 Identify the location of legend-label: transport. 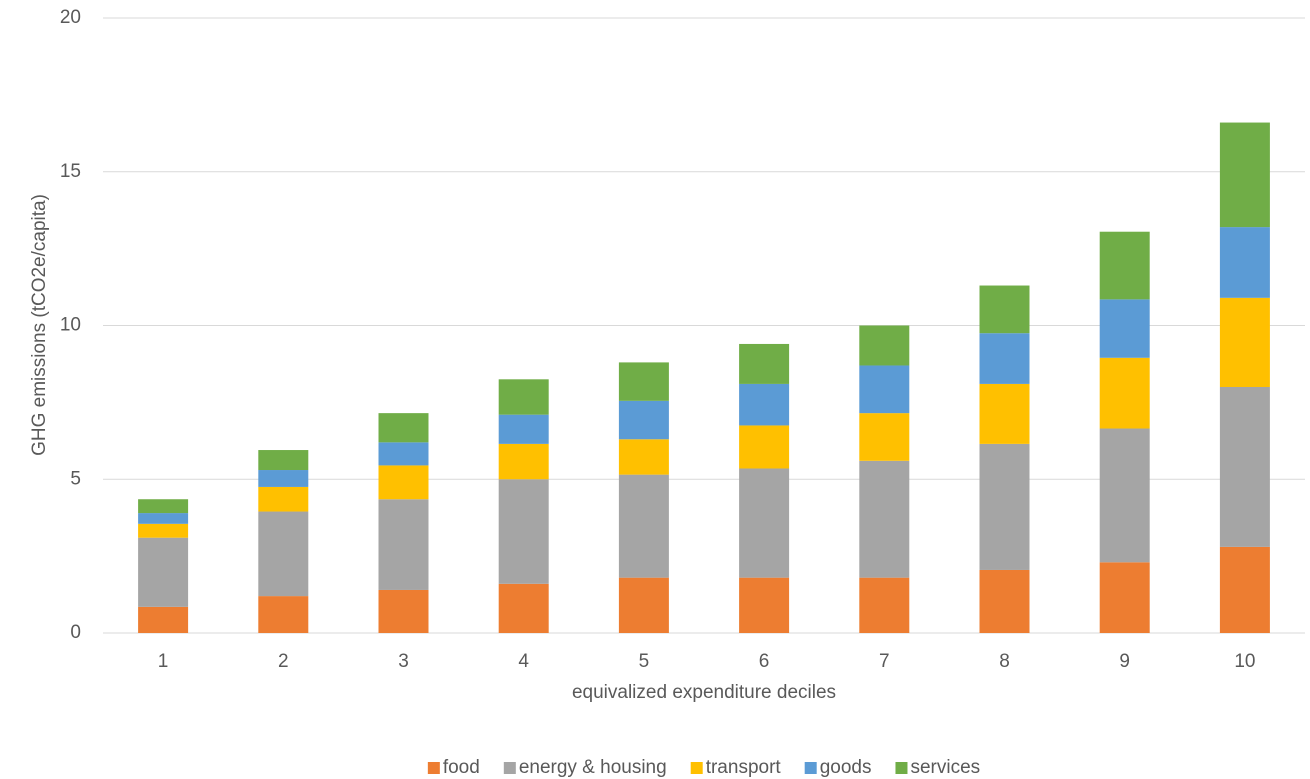
(744, 767).